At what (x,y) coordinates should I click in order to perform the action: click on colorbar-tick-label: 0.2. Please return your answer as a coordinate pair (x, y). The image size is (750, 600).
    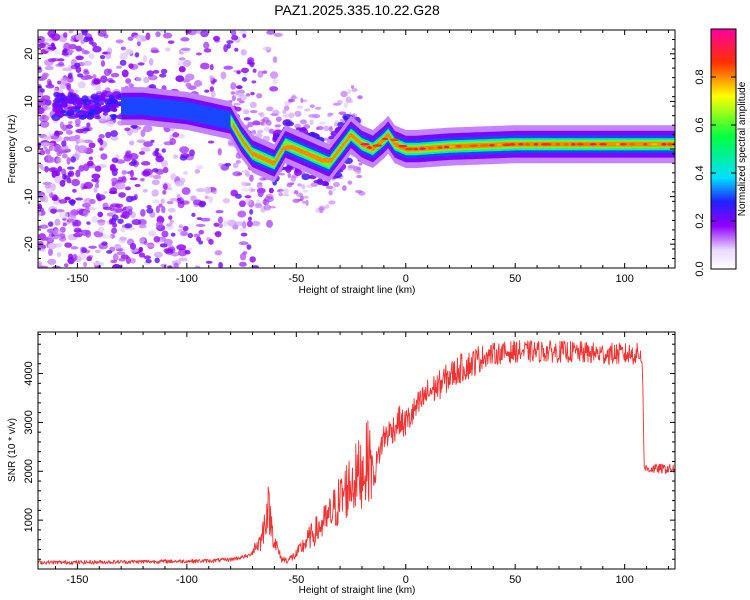
    Looking at the image, I should click on (700, 220).